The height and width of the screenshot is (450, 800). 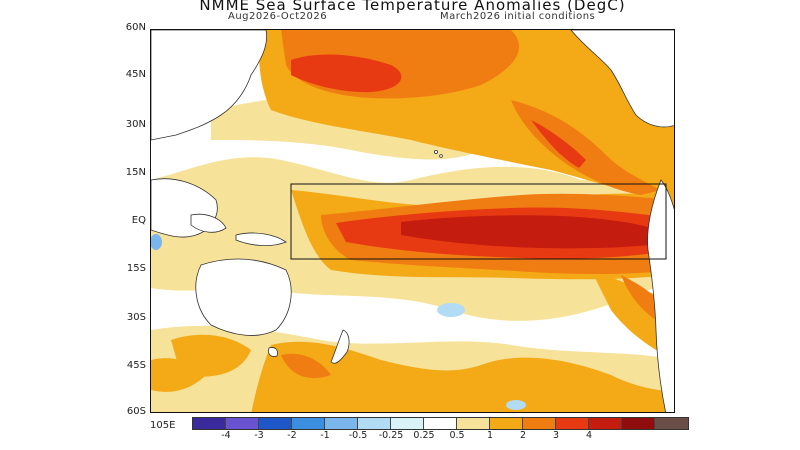 What do you see at coordinates (135, 74) in the screenshot?
I see `lat-label-45n: 45N` at bounding box center [135, 74].